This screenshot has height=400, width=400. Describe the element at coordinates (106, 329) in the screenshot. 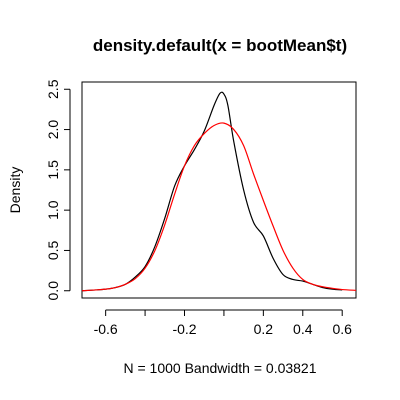

I see `x-tick-label: -0.6` at that location.